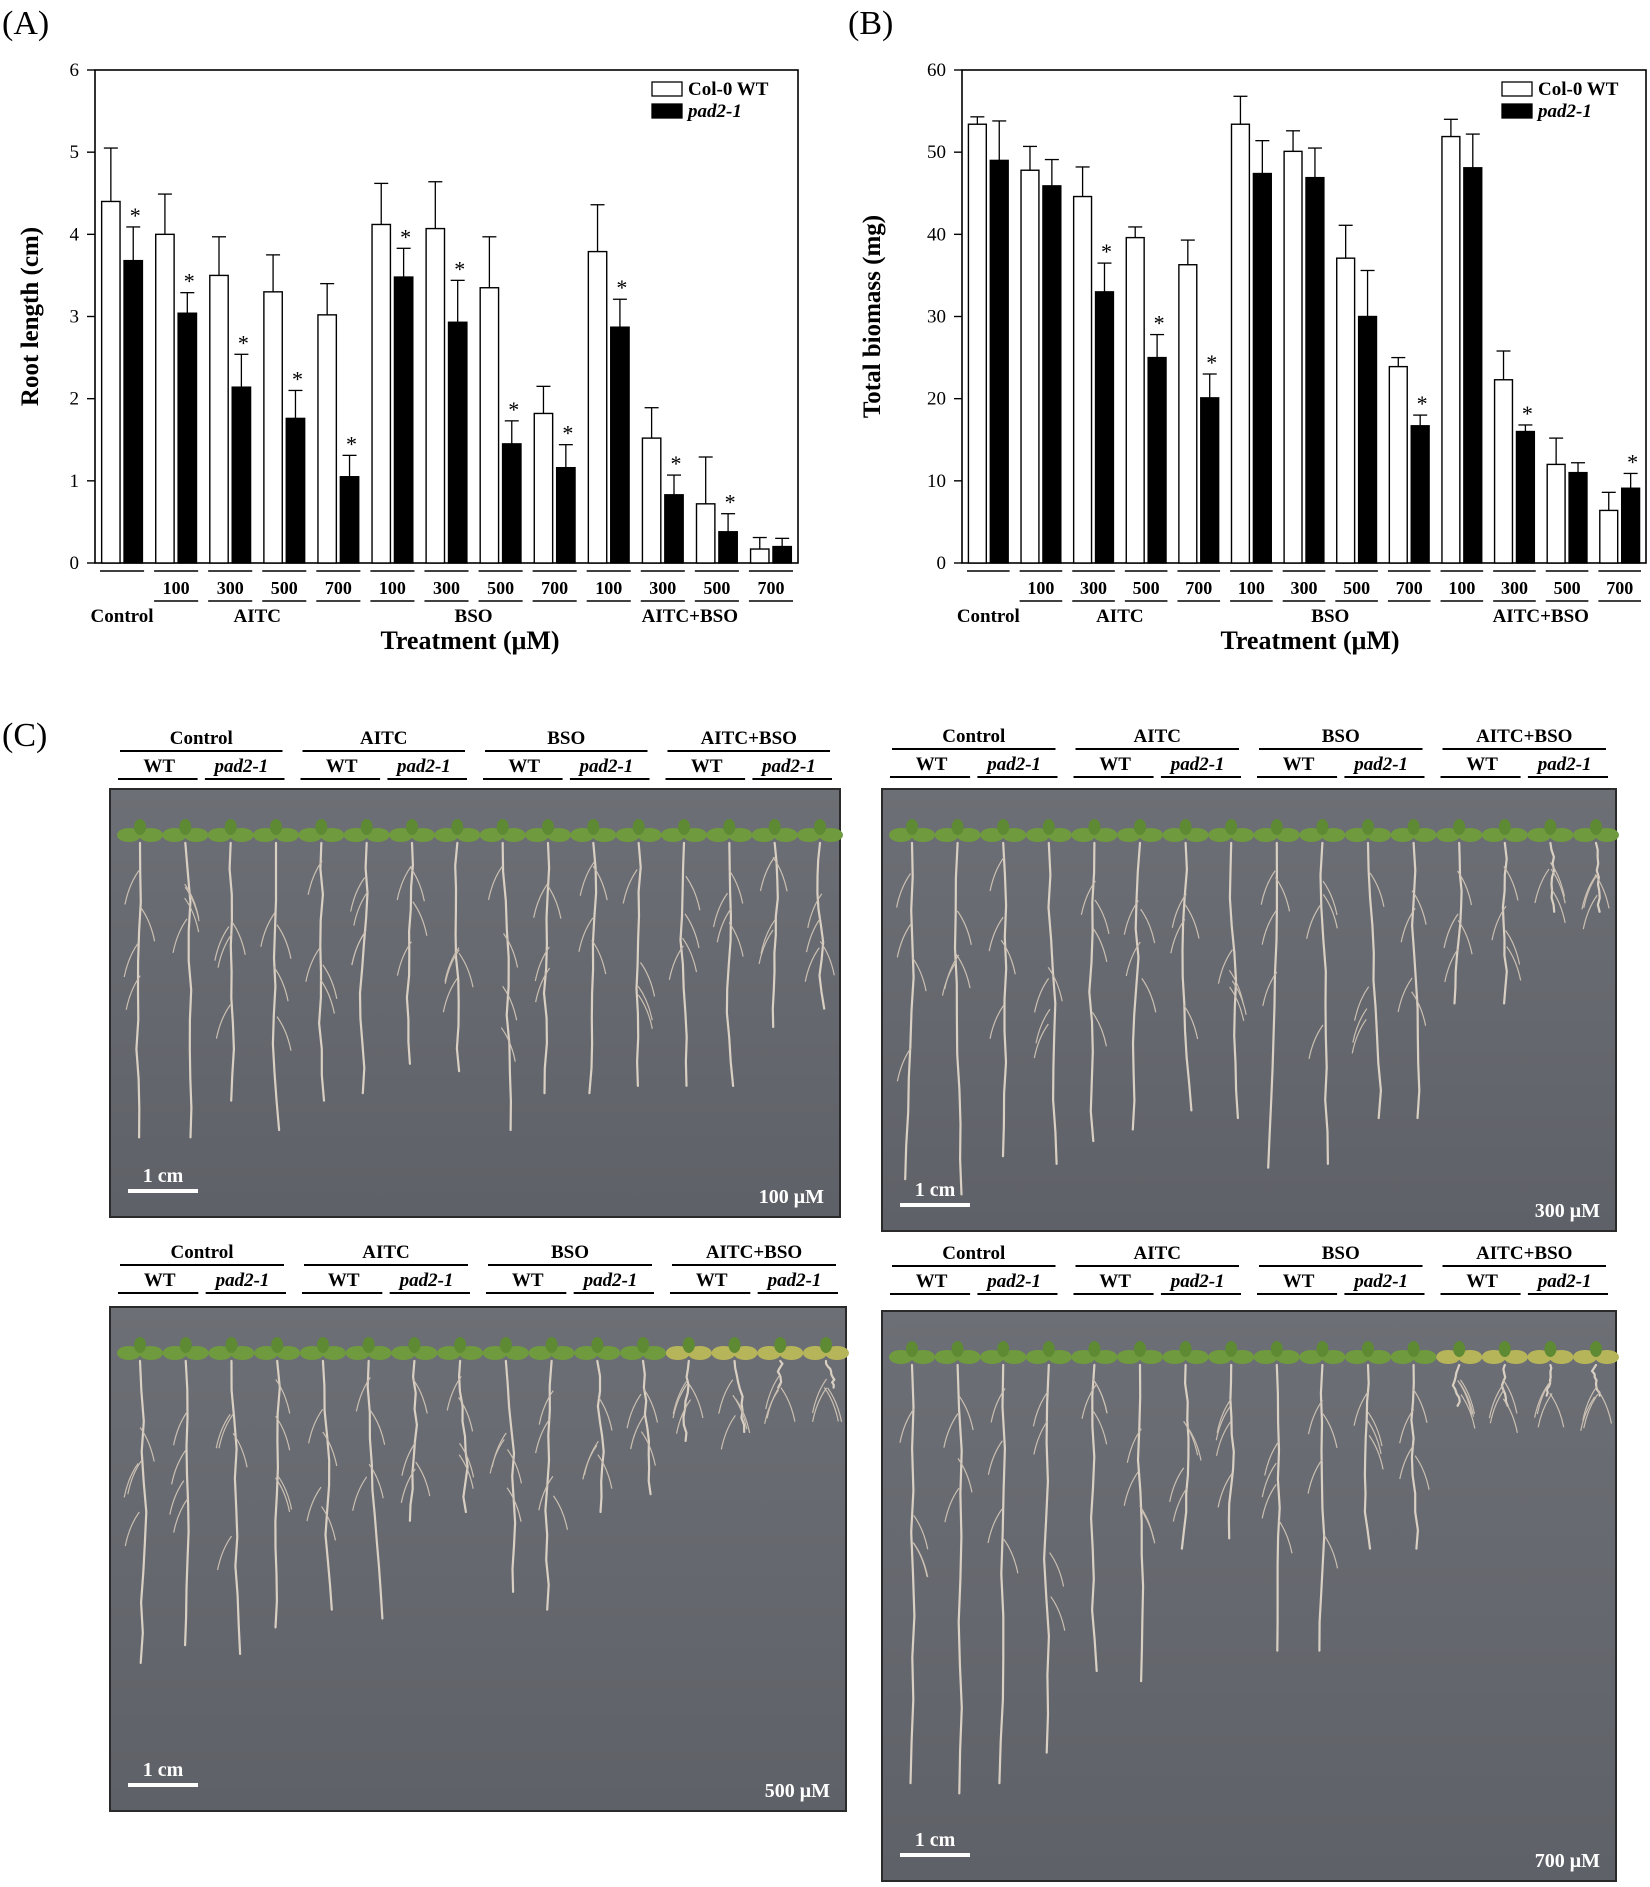 This screenshot has width=1650, height=1887. What do you see at coordinates (870, 23) in the screenshot?
I see `panel-b-label: (B)` at bounding box center [870, 23].